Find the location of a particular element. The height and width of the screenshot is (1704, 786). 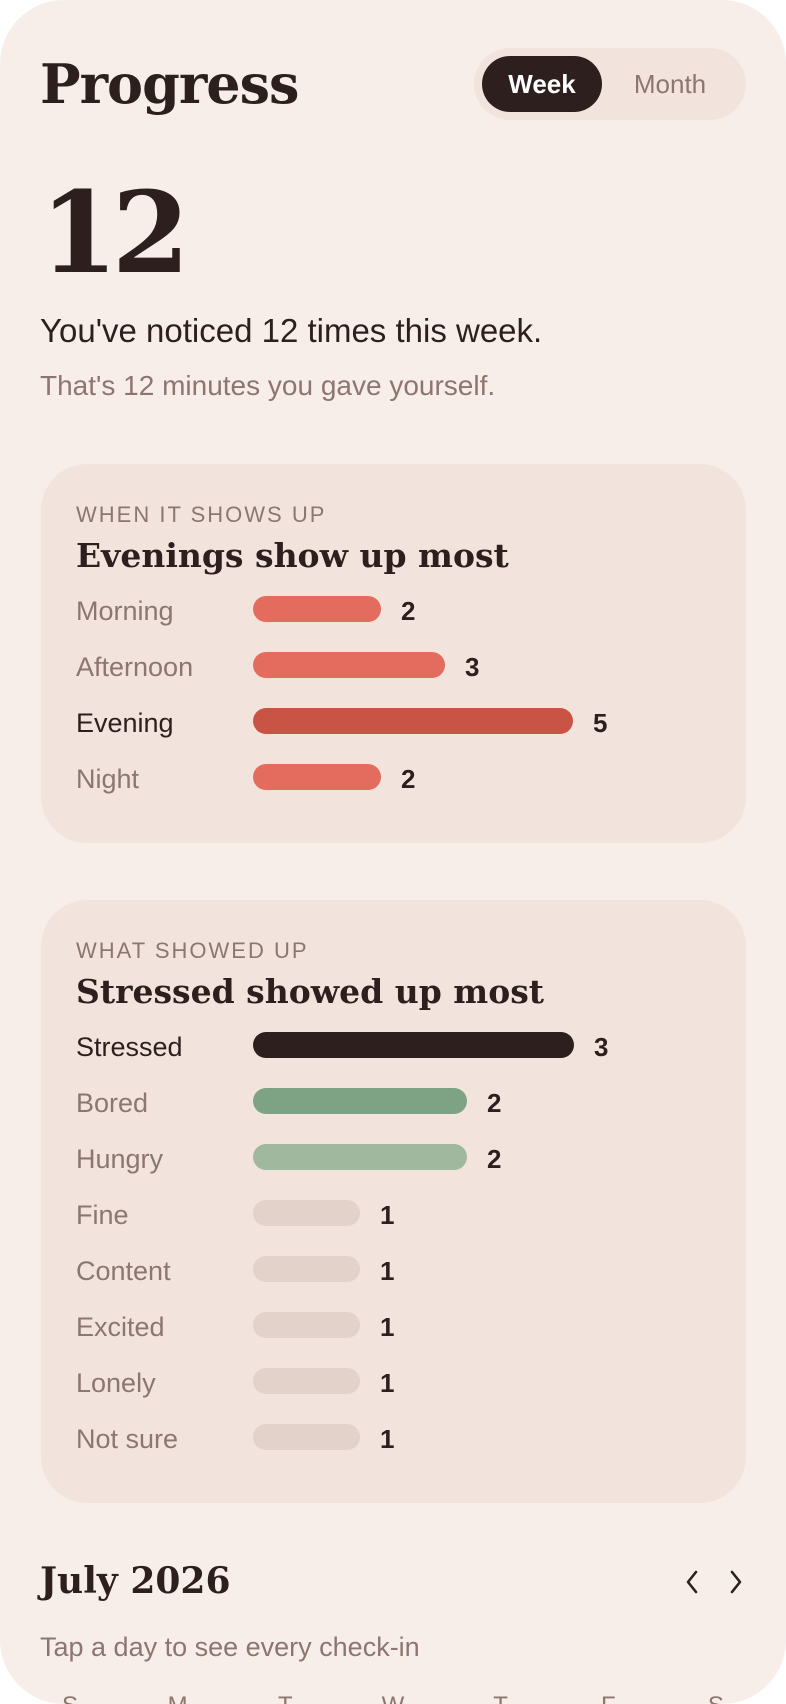

next-month-button is located at coordinates (736, 1582).